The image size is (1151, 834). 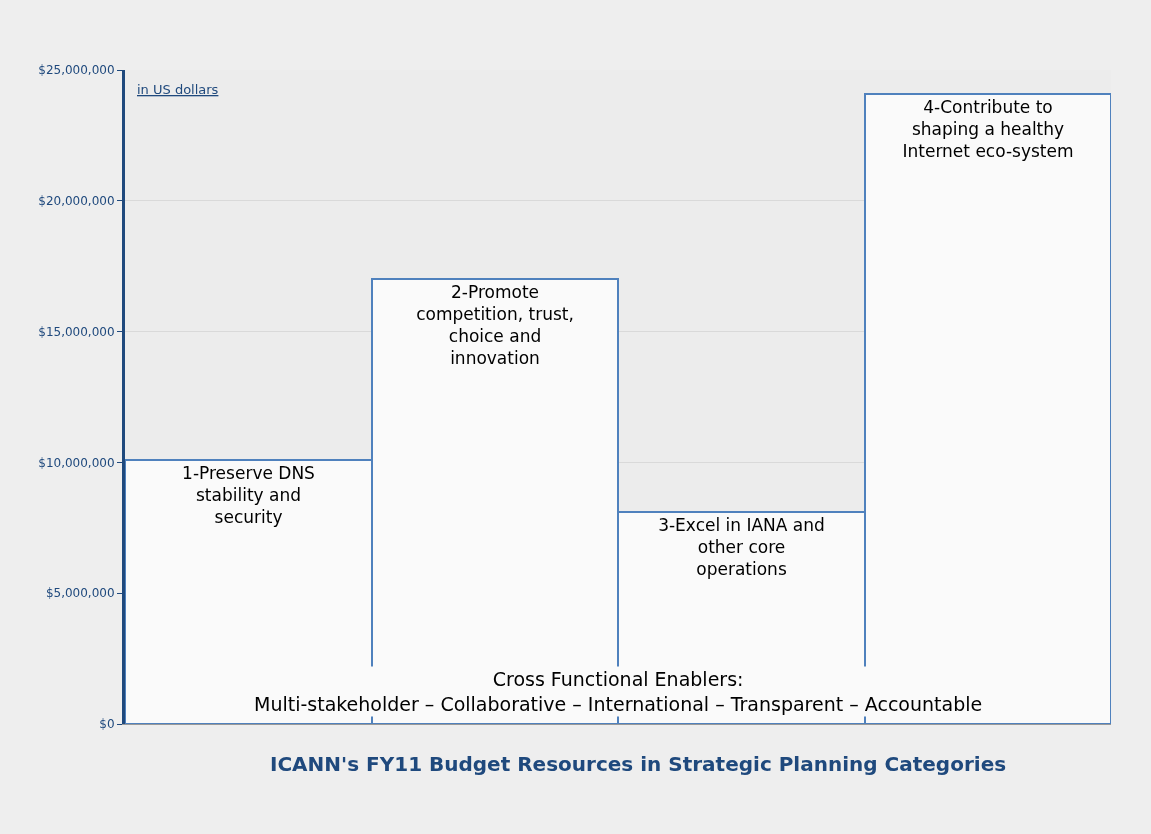 I want to click on y-tick-label: $25,000,000, so click(x=76, y=70).